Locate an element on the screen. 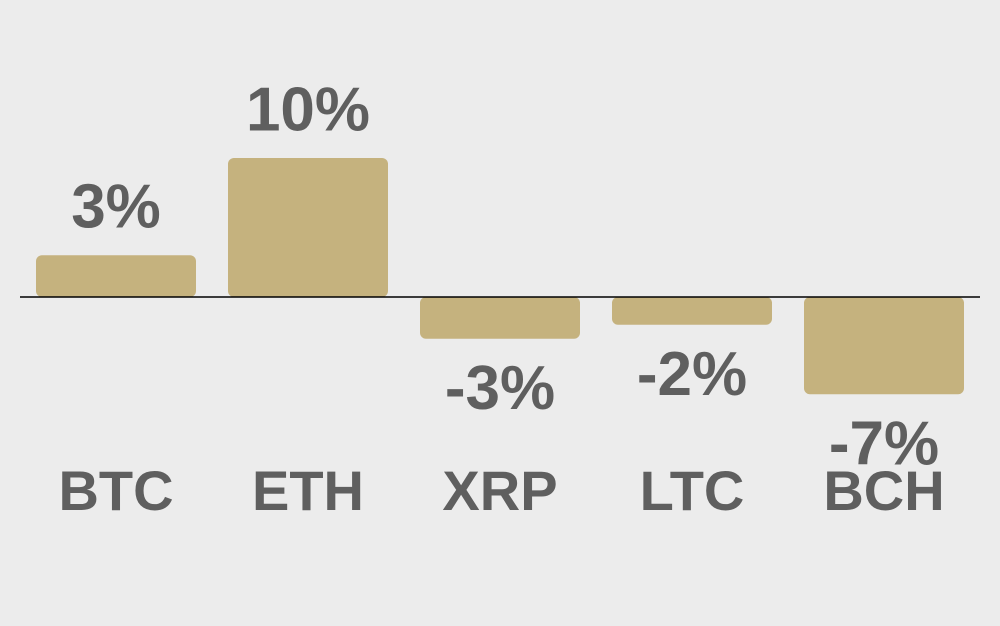 The image size is (1000, 626). value-label: 3% is located at coordinates (116, 207).